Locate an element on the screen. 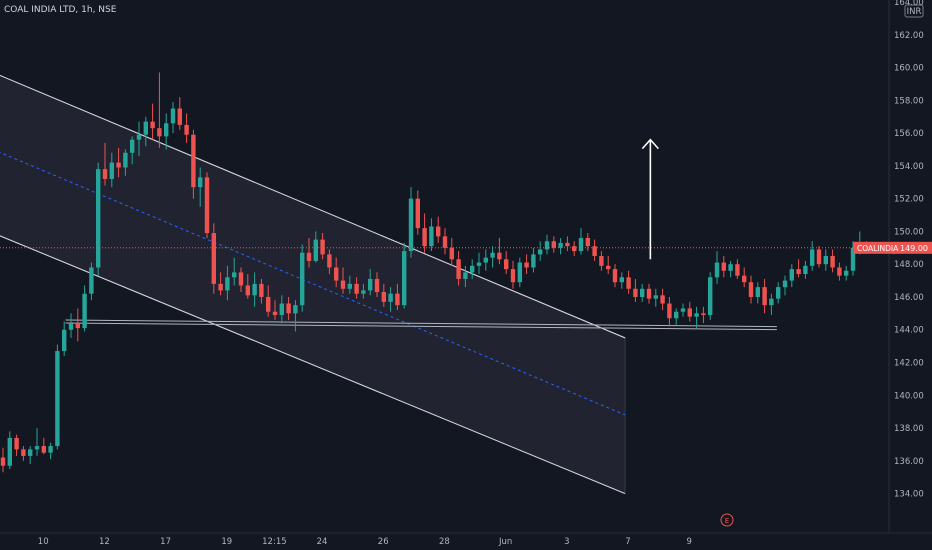  time-axis: 10 12 17 19 12:15 24 26 28 Jun 3 7 9 is located at coordinates (466, 539).